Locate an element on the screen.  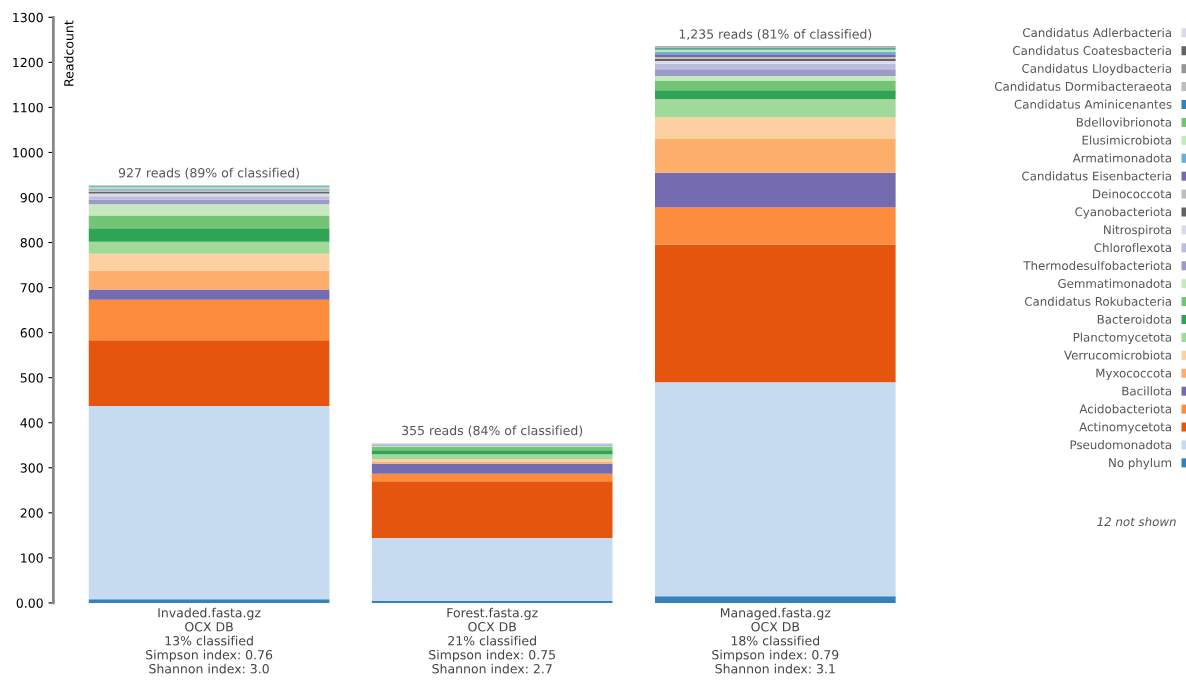
y-tick-label: 200 is located at coordinates (31, 513).